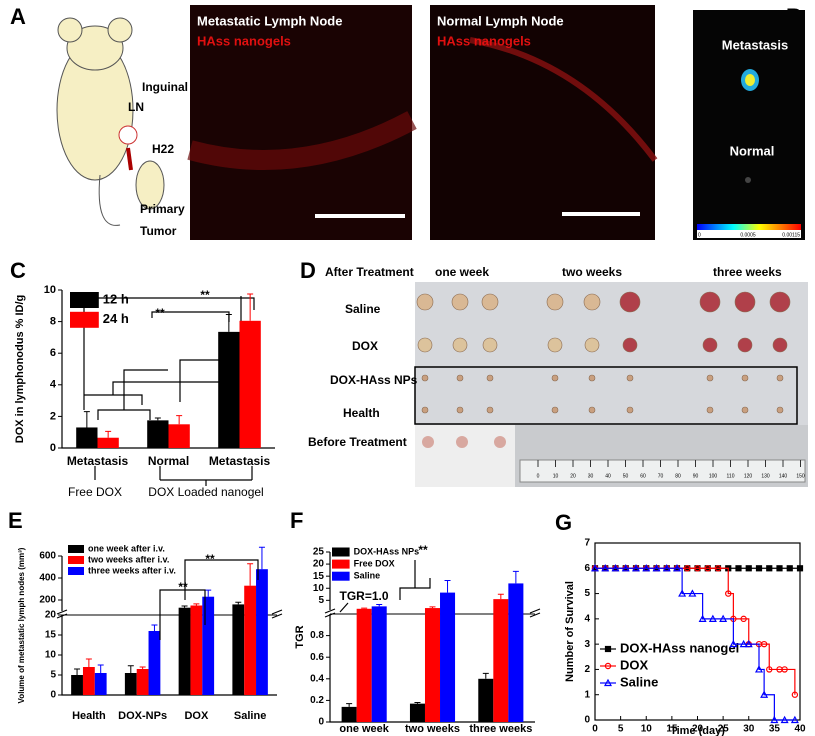 This screenshot has width=815, height=736. What do you see at coordinates (126, 548) in the screenshot?
I see `legend-label: one week after i.v.` at bounding box center [126, 548].